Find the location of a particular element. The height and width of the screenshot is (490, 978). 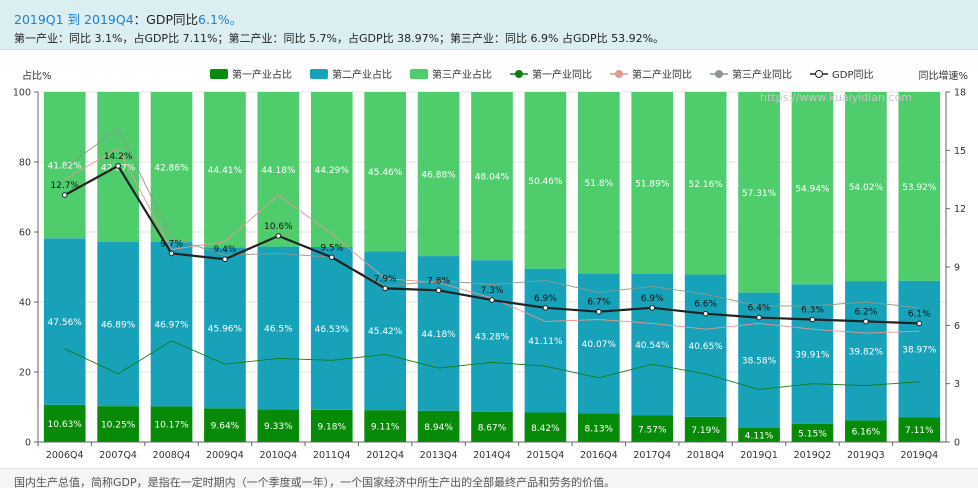

bar-data-label: 44.29% is located at coordinates (332, 171).